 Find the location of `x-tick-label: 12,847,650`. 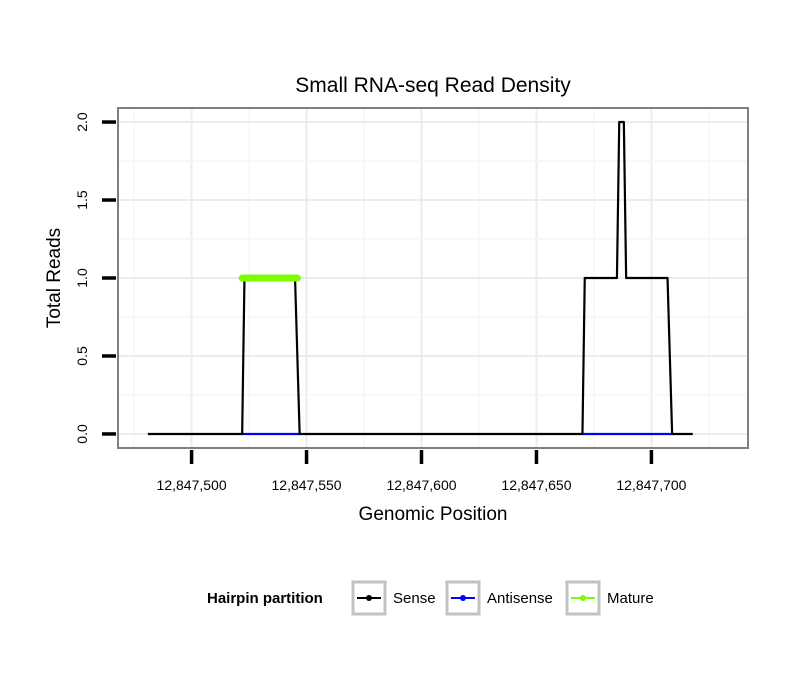

x-tick-label: 12,847,650 is located at coordinates (536, 485).